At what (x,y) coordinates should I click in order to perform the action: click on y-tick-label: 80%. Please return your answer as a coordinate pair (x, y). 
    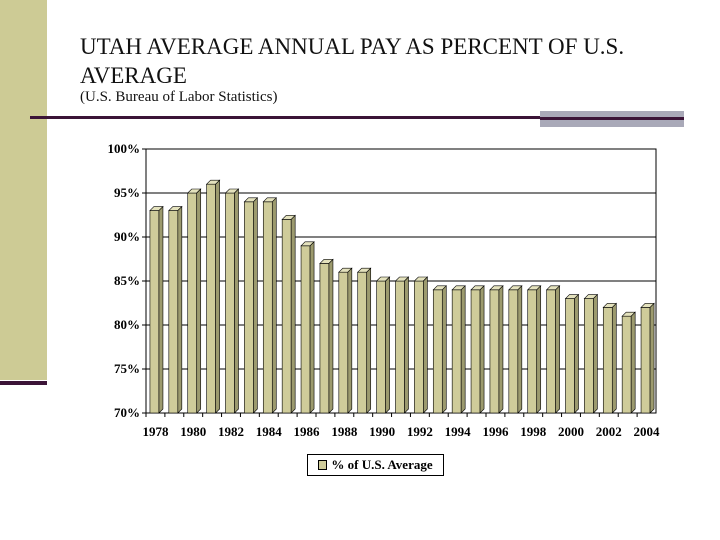
    Looking at the image, I should click on (127, 324).